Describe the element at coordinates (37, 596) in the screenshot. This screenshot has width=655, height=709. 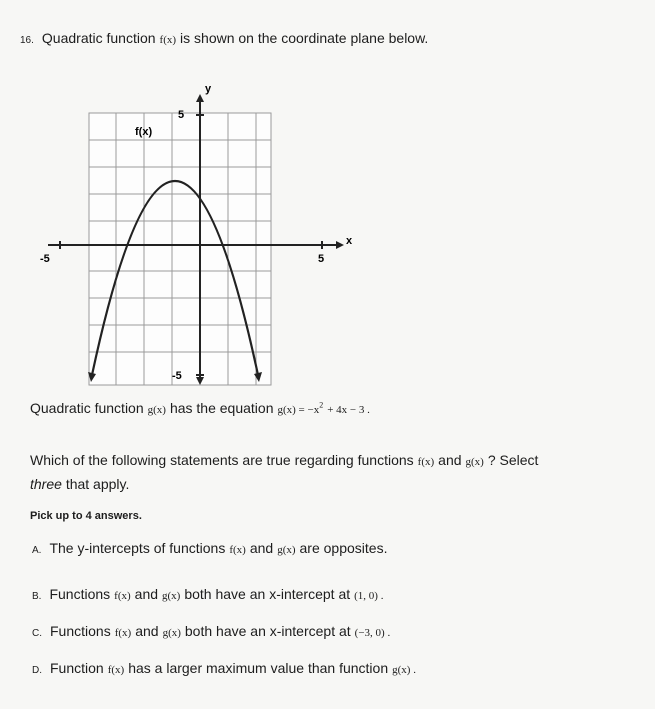
I see `option-letter: B.` at that location.